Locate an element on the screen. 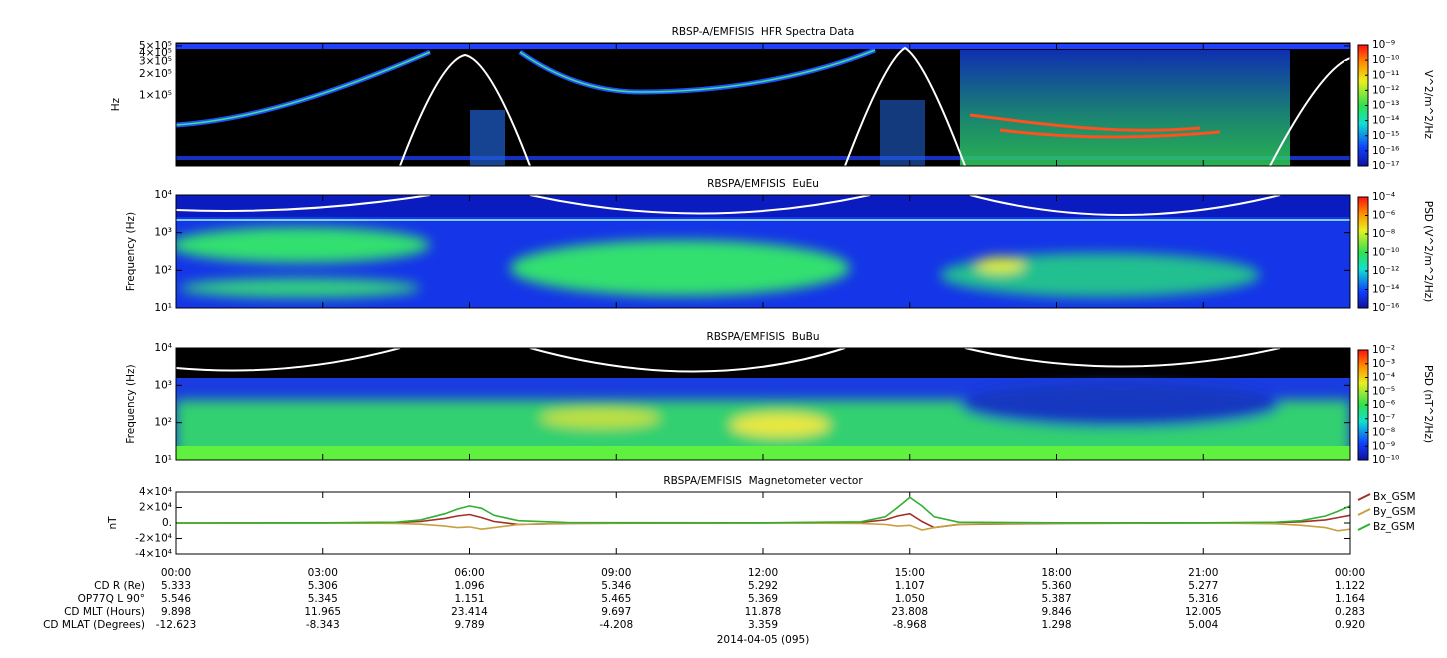 This screenshot has width=1447, height=658. ephemeris-value: 1.050 is located at coordinates (910, 599).